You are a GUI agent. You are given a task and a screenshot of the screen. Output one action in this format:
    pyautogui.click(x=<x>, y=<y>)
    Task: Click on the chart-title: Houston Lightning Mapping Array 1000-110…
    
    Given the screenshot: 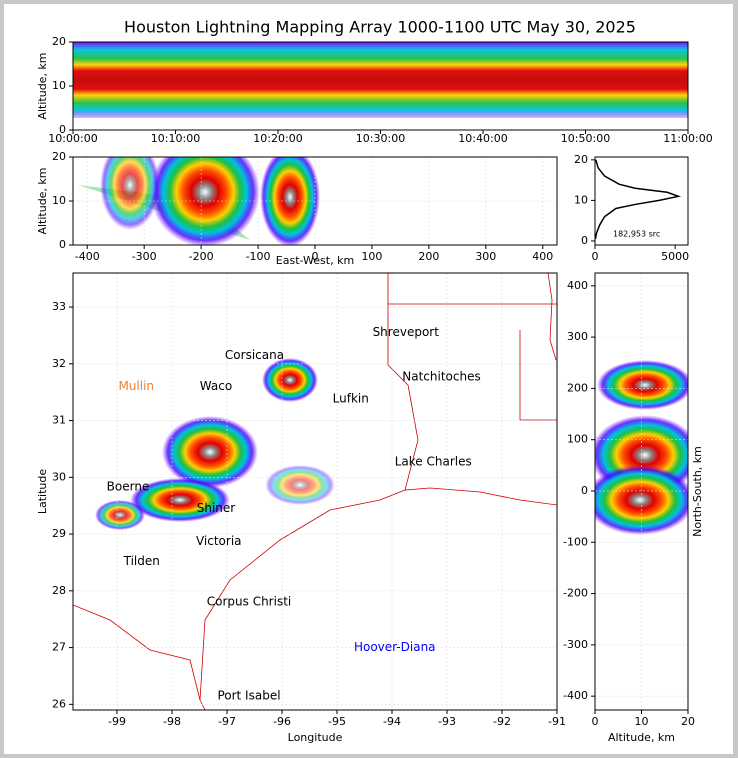 What is the action you would take?
    pyautogui.click(x=380, y=27)
    